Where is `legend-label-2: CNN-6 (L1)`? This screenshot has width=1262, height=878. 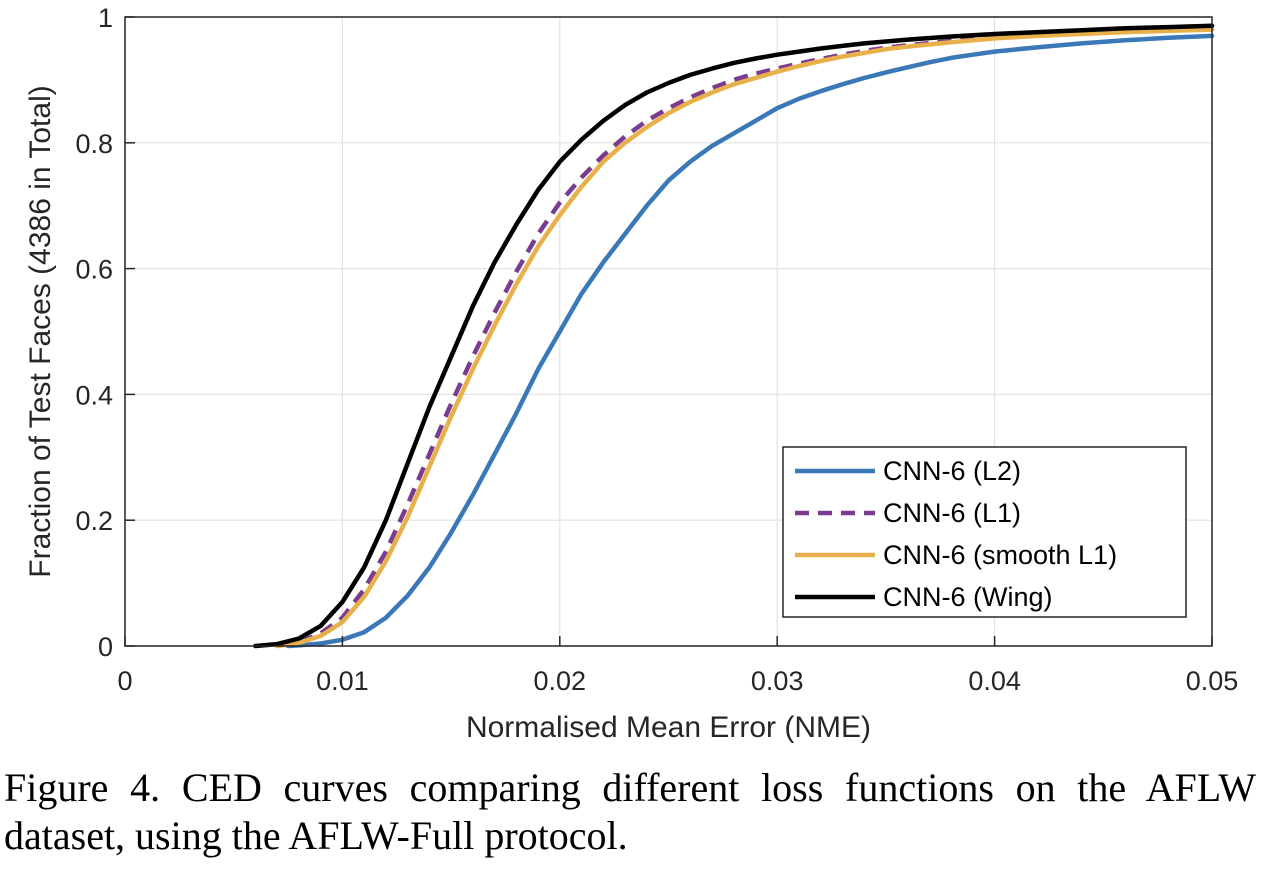
legend-label-2: CNN-6 (L1) is located at coordinates (952, 513).